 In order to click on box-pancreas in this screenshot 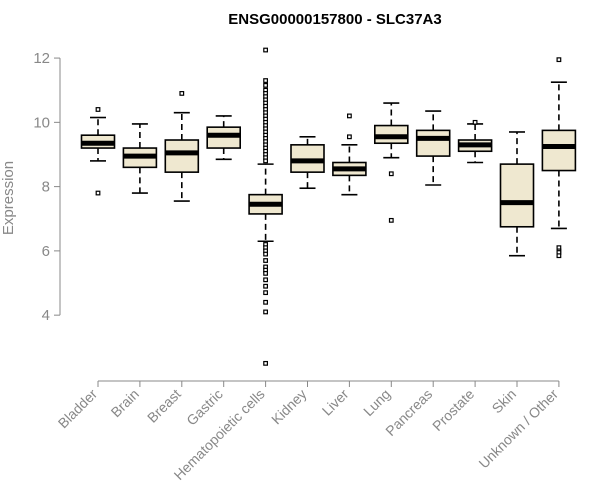, I will do `click(433, 148)`.